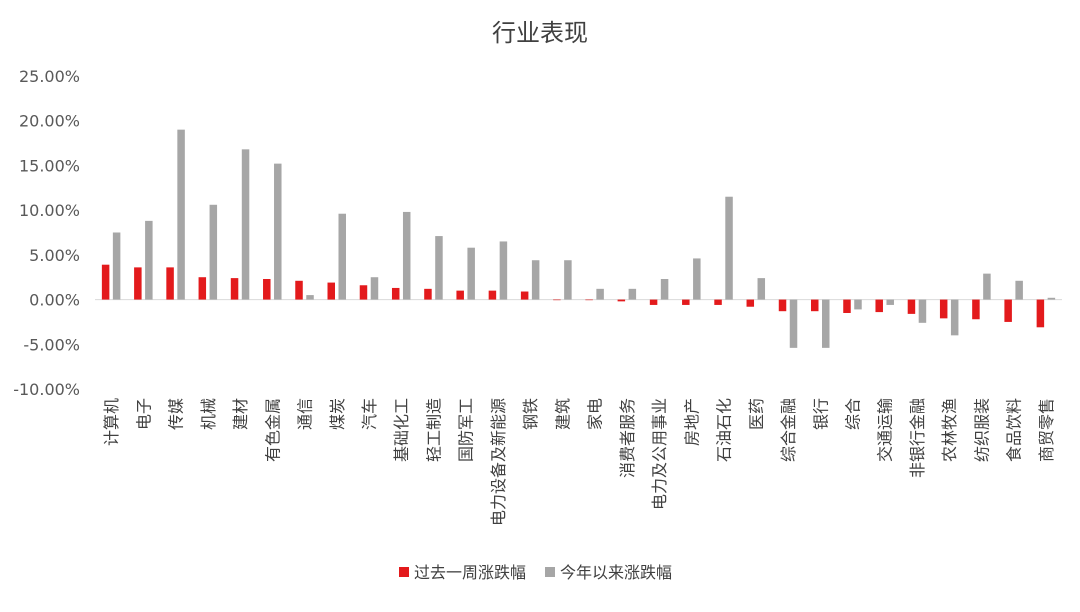  I want to click on x-tick-label: 纺织服装, so click(981, 430).